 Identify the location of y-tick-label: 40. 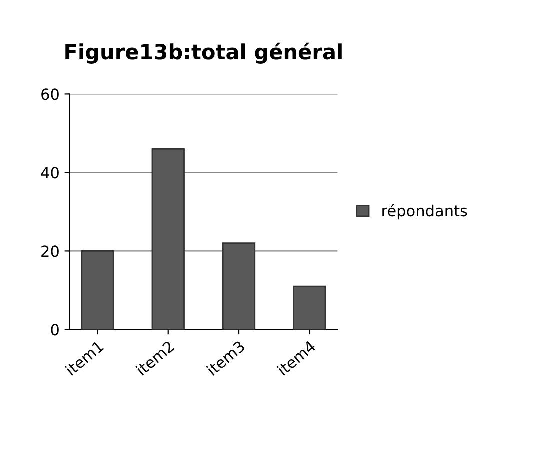
(50, 173).